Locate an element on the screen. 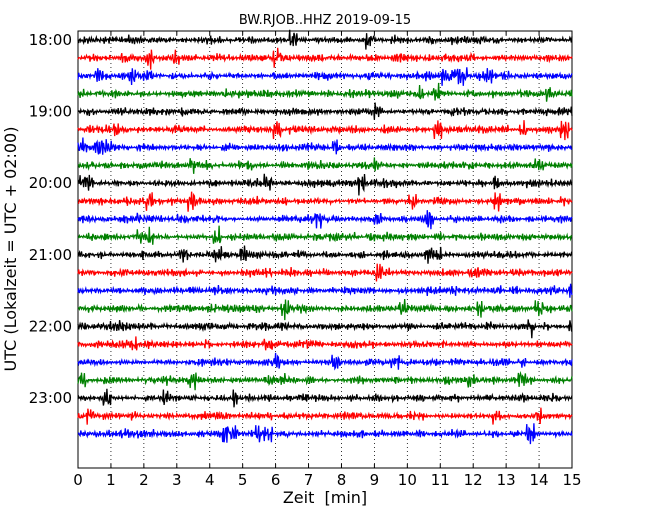  x-tick-label: 2 is located at coordinates (144, 480).